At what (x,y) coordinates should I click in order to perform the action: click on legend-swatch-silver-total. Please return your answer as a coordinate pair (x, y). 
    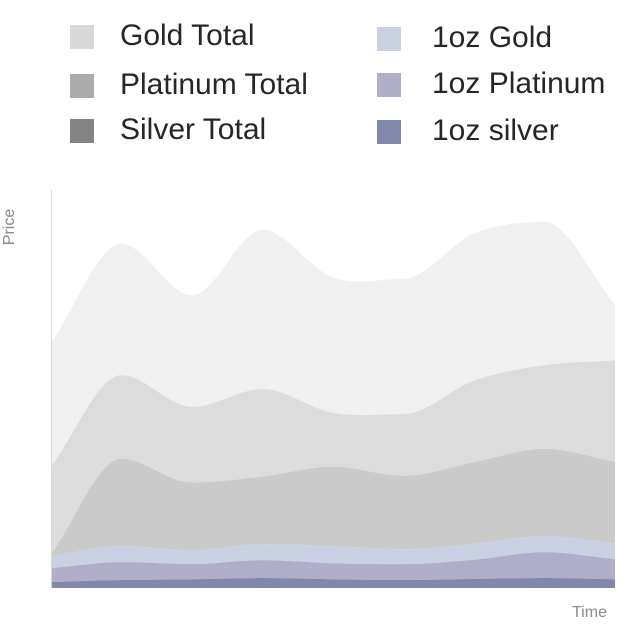
    Looking at the image, I should click on (82, 131).